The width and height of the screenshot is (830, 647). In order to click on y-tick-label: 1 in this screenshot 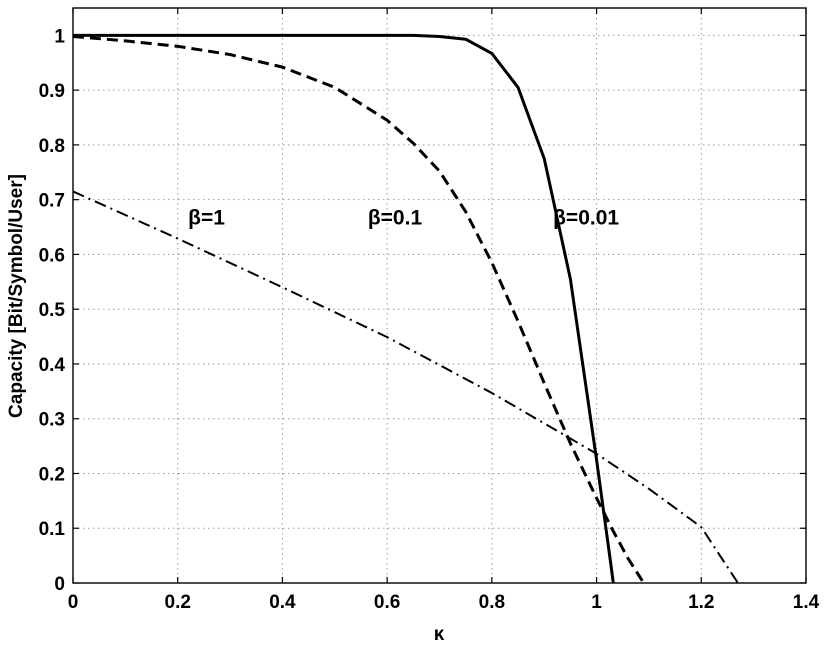, I will do `click(59, 36)`.